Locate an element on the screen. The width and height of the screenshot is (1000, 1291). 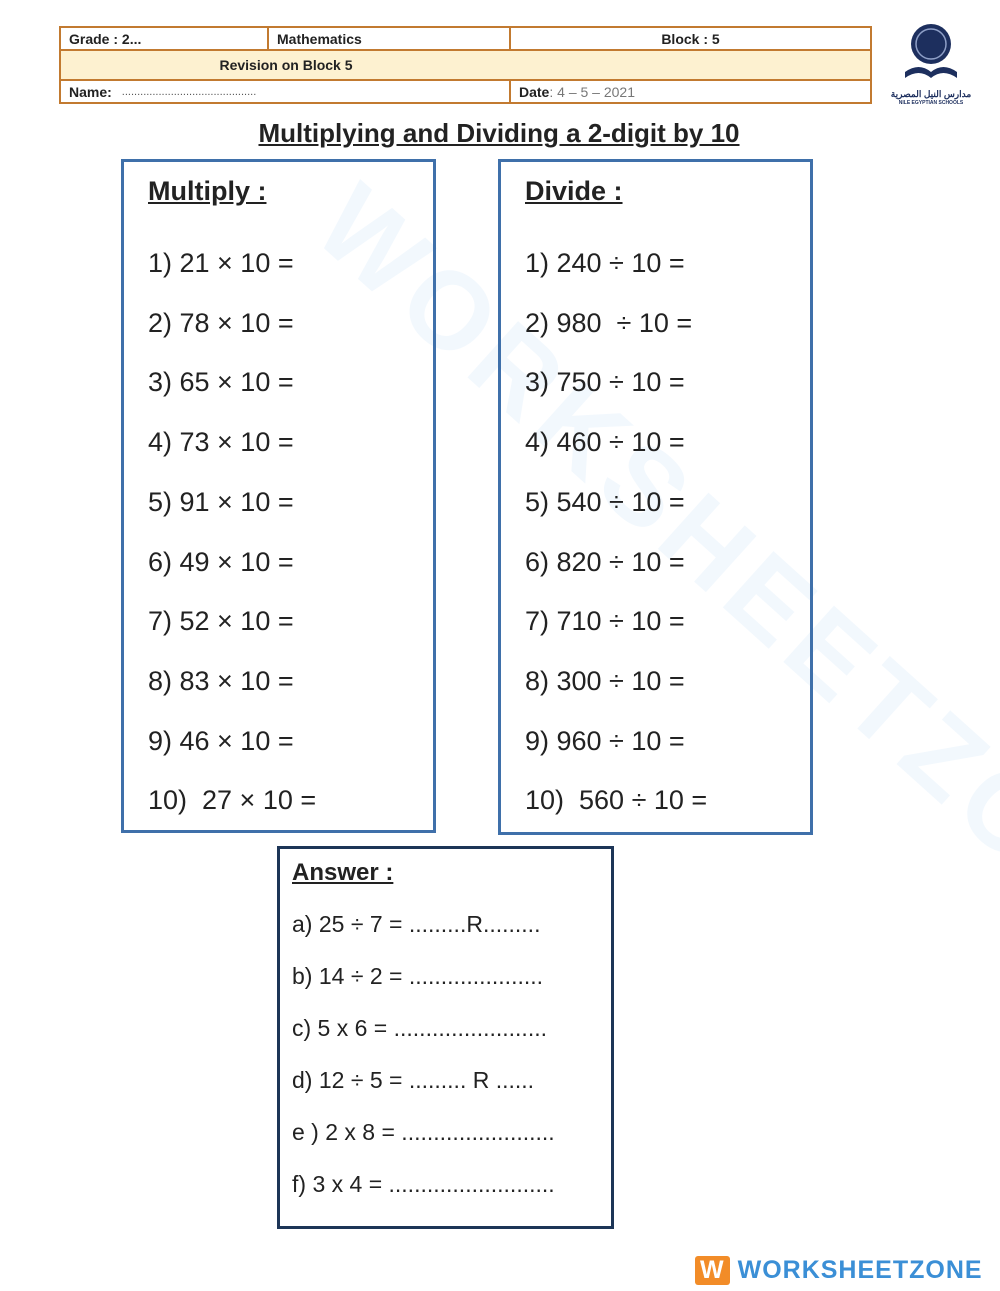
page-title: Multiplying and Dividing a 2-digit by 10 is located at coordinates (499, 133).